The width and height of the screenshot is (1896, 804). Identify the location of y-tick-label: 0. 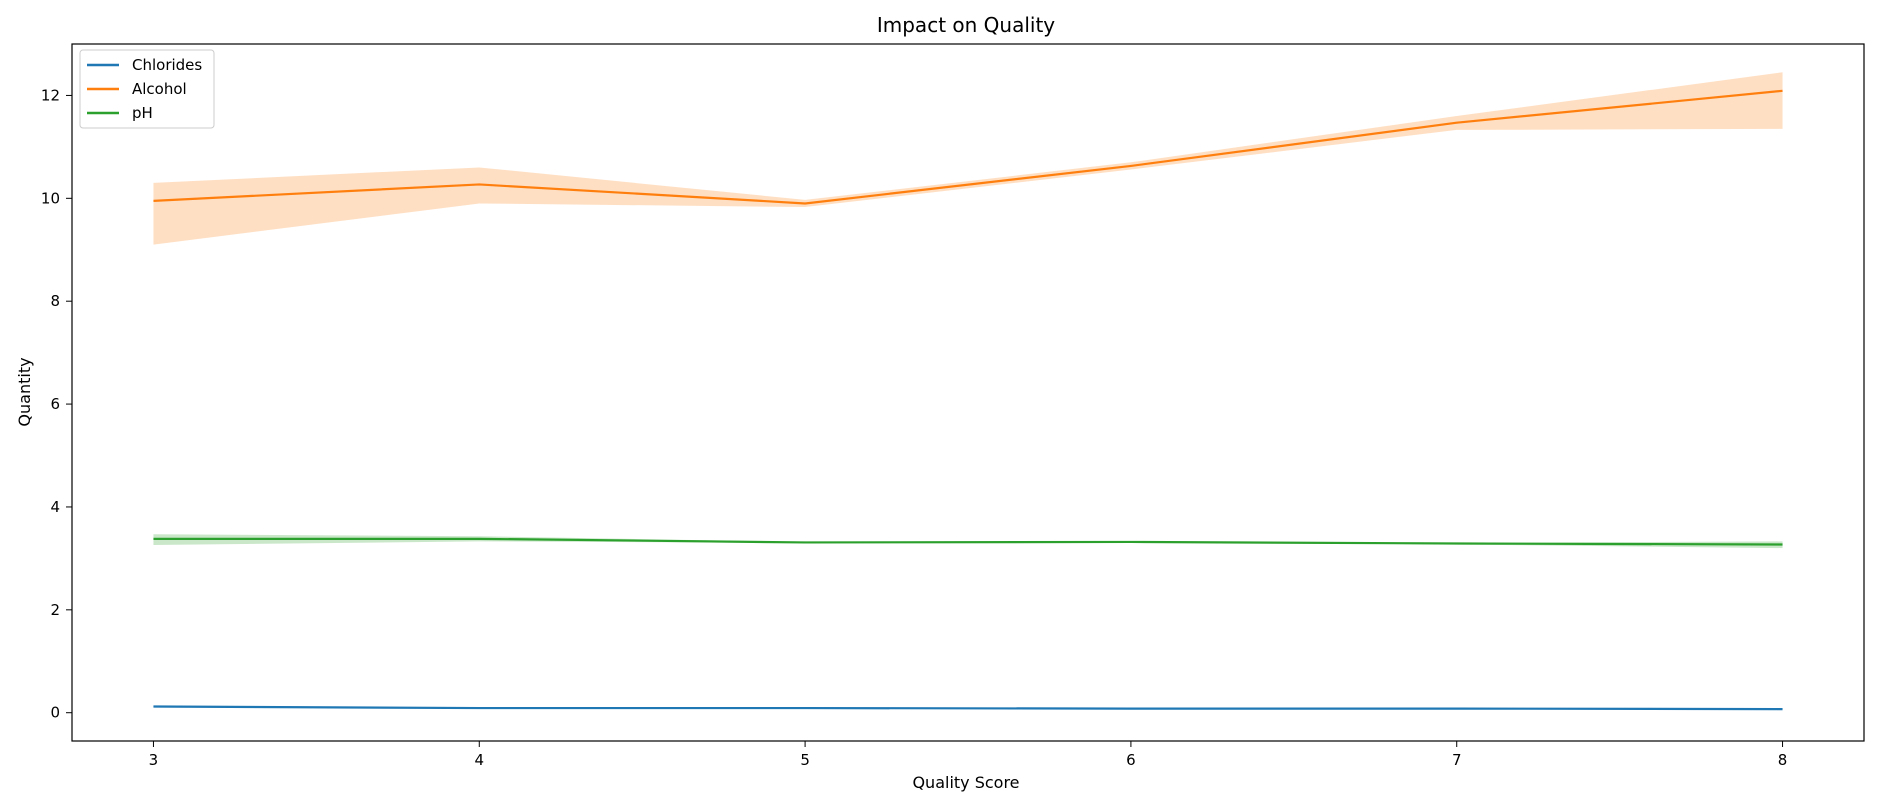
(55, 713).